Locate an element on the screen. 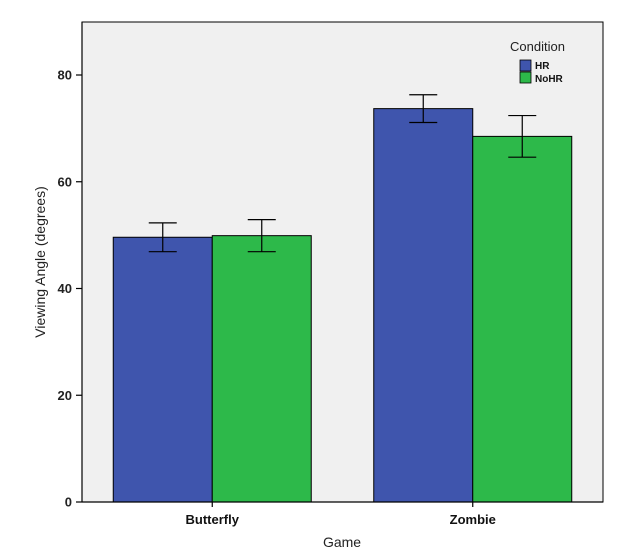  legend: Condition HR NoHR is located at coordinates (537, 62).